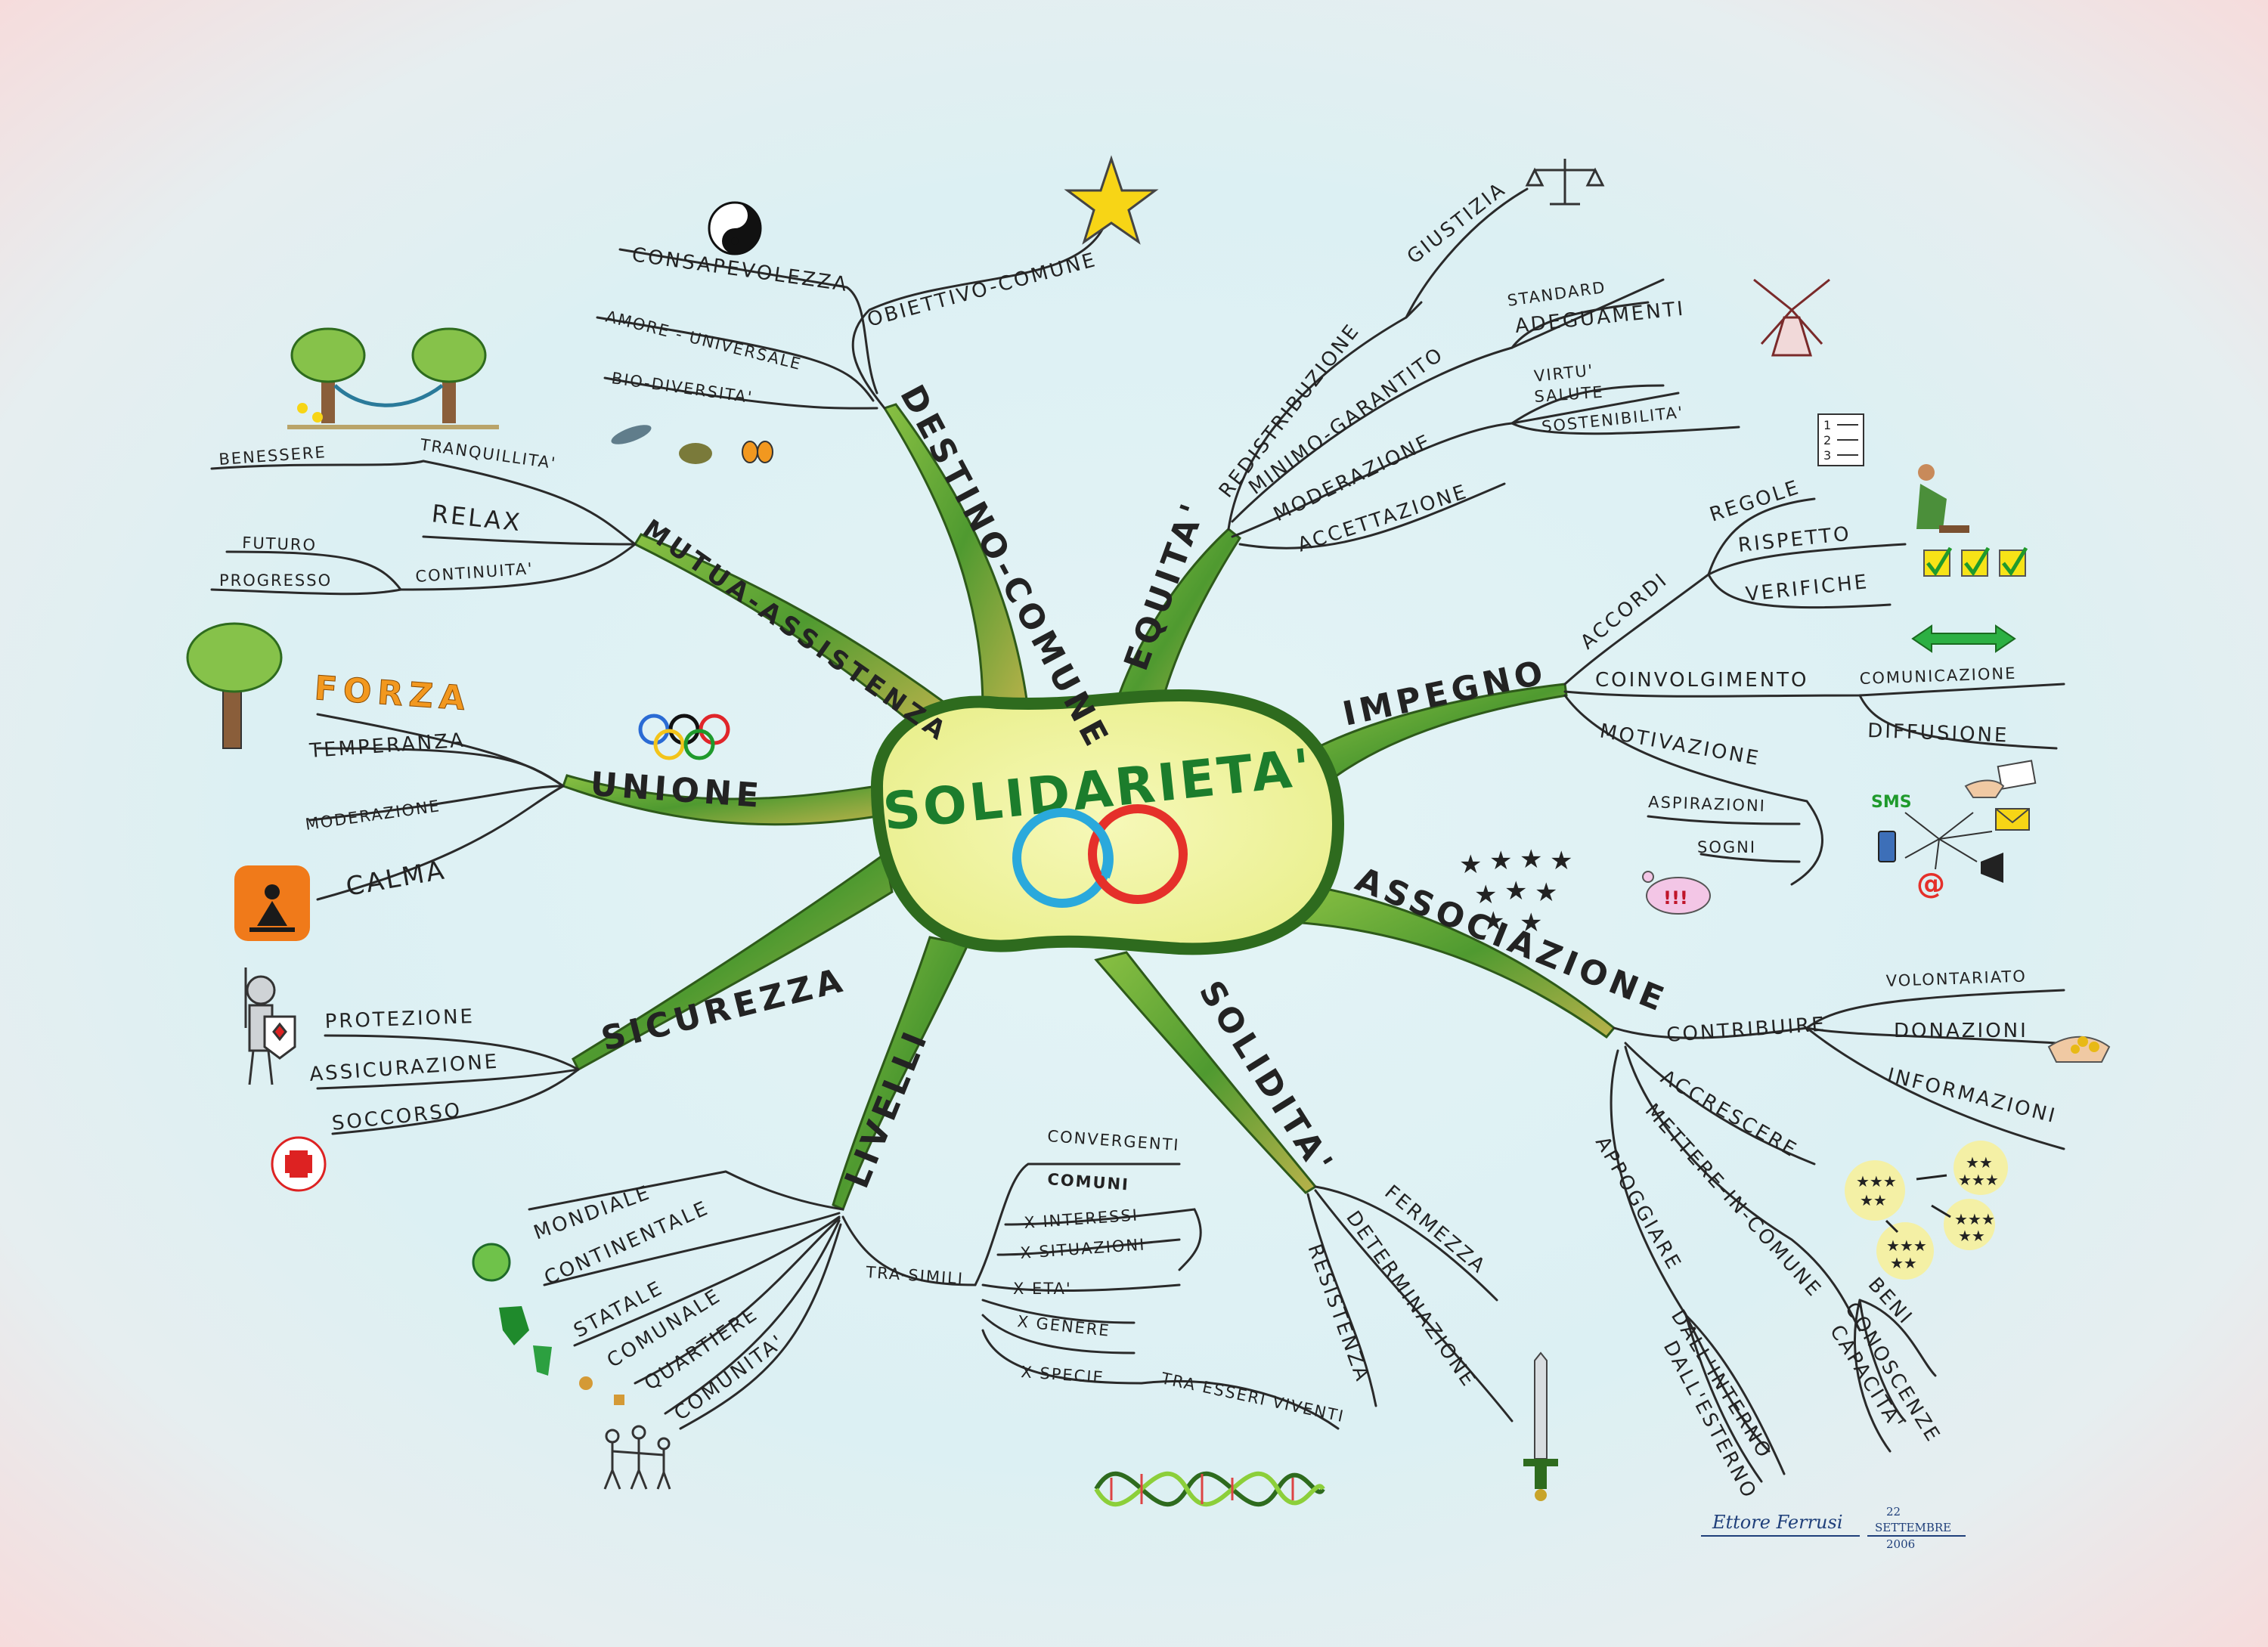  I want to click on signature-day: 22, so click(1893, 1512).